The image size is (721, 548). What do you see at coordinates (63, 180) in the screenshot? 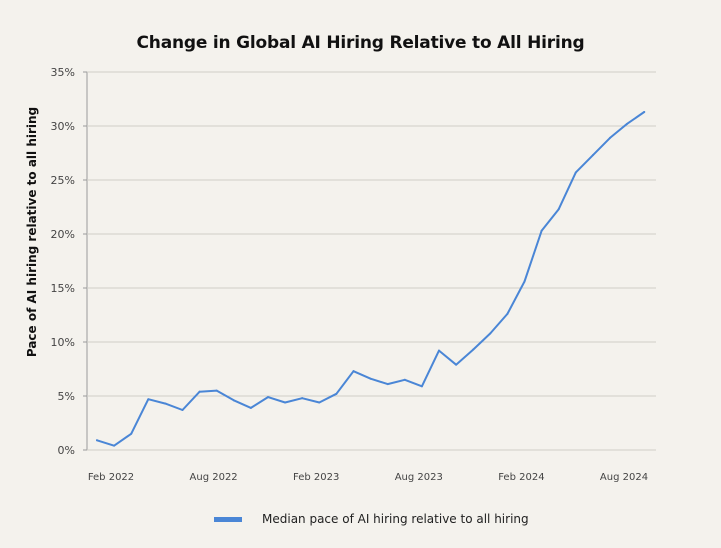
I see `y-tick-label: 25%` at bounding box center [63, 180].